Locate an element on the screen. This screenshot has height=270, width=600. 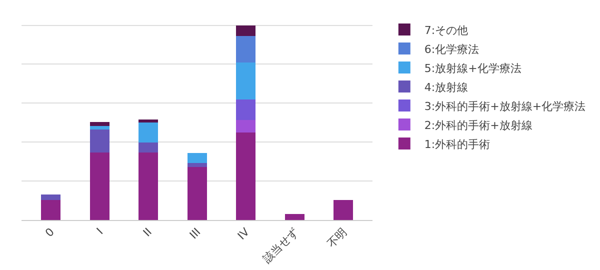
legend-label: 3:外科的手術+放射線+化学療法 is located at coordinates (505, 106).